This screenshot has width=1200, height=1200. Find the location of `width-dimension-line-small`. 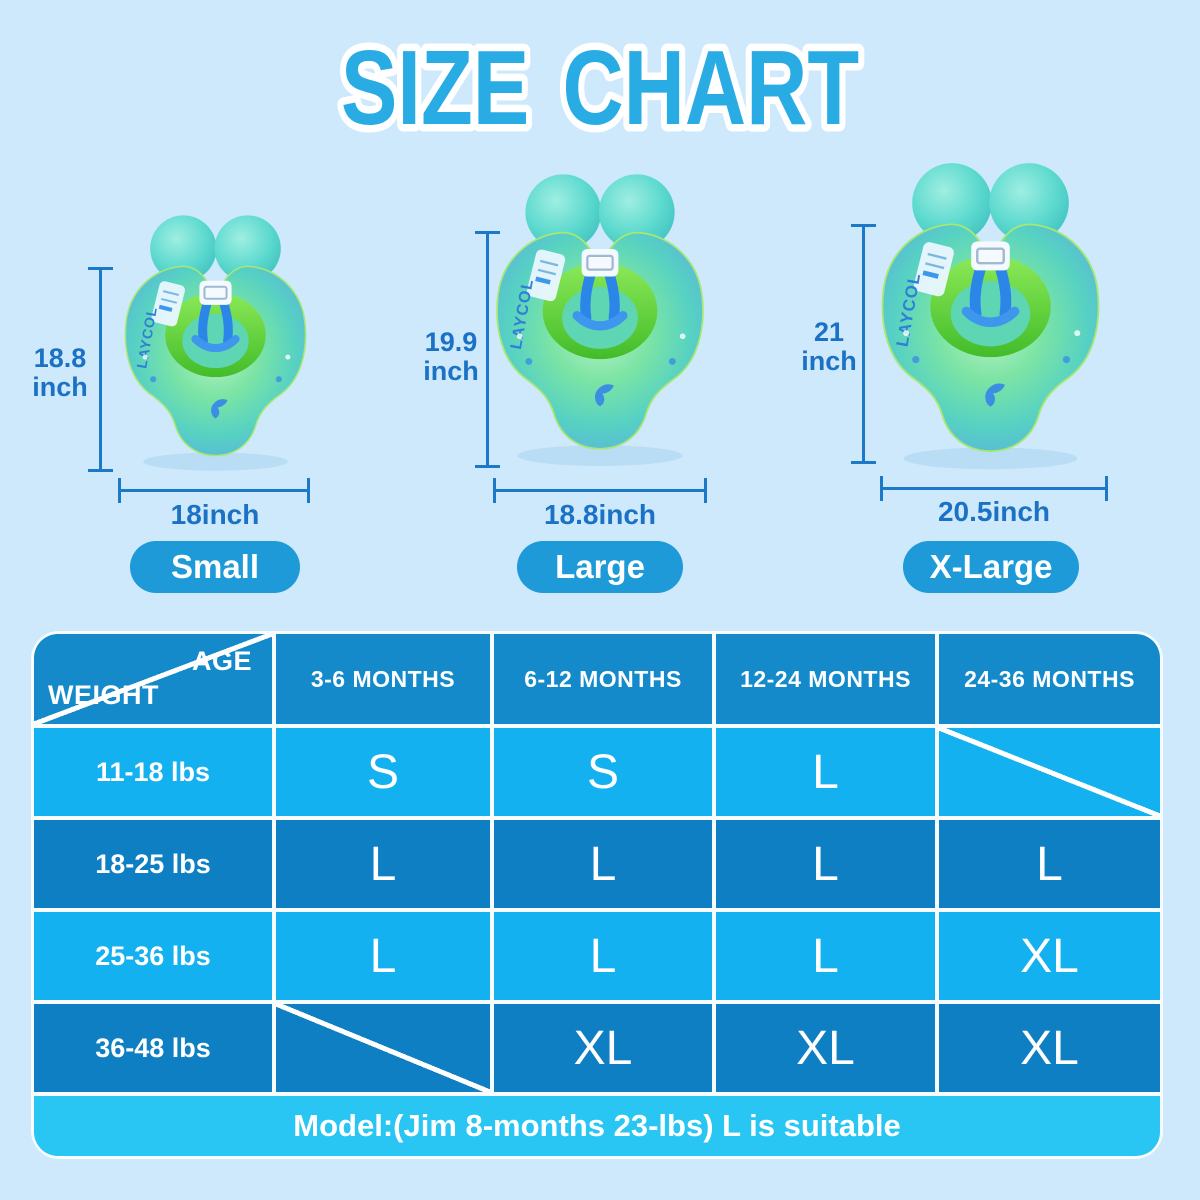

width-dimension-line-small is located at coordinates (214, 490).